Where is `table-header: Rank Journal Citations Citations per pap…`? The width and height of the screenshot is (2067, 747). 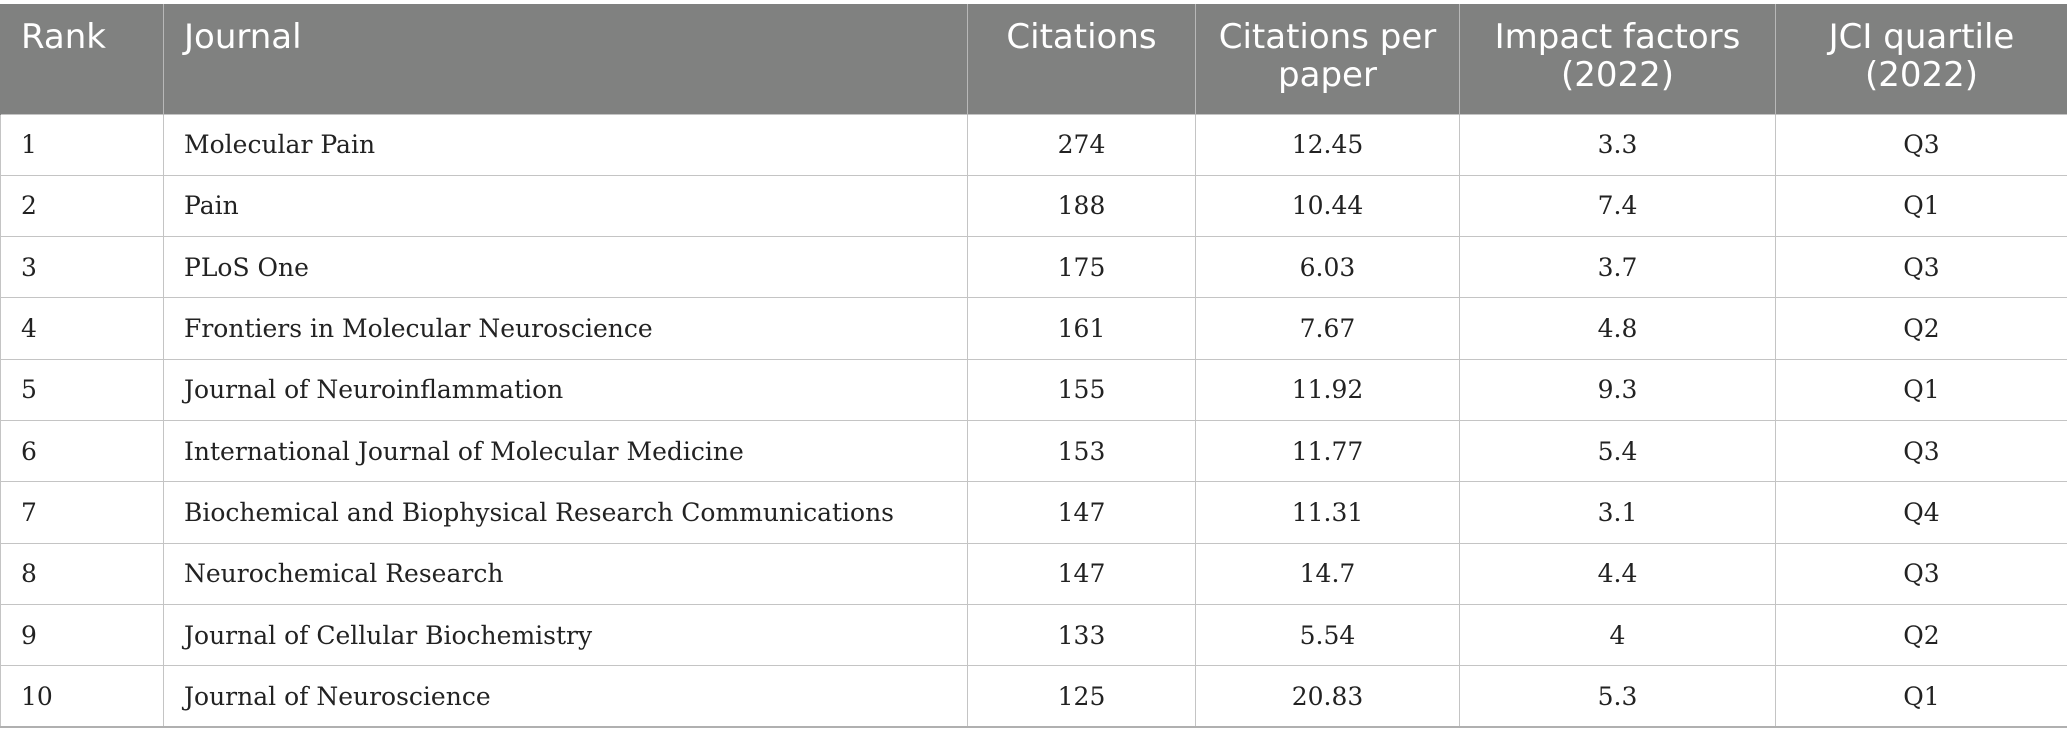
table-header: Rank Journal Citations Citations per pap… is located at coordinates (1033, 59).